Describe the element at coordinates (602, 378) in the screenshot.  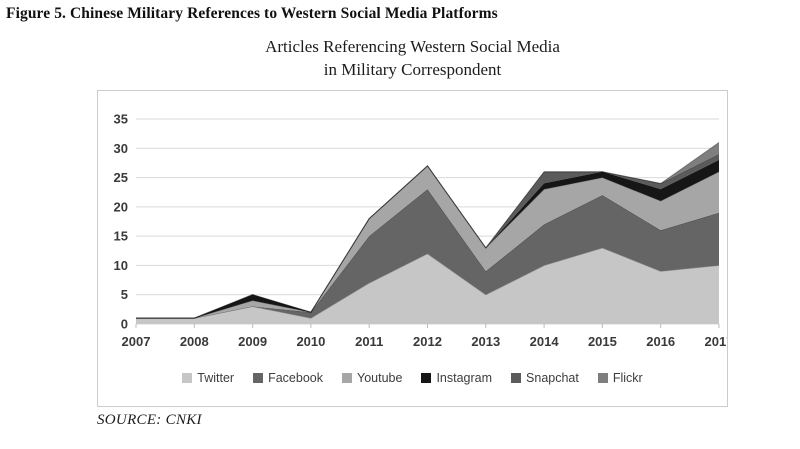
I see `legend-swatch-flickr` at that location.